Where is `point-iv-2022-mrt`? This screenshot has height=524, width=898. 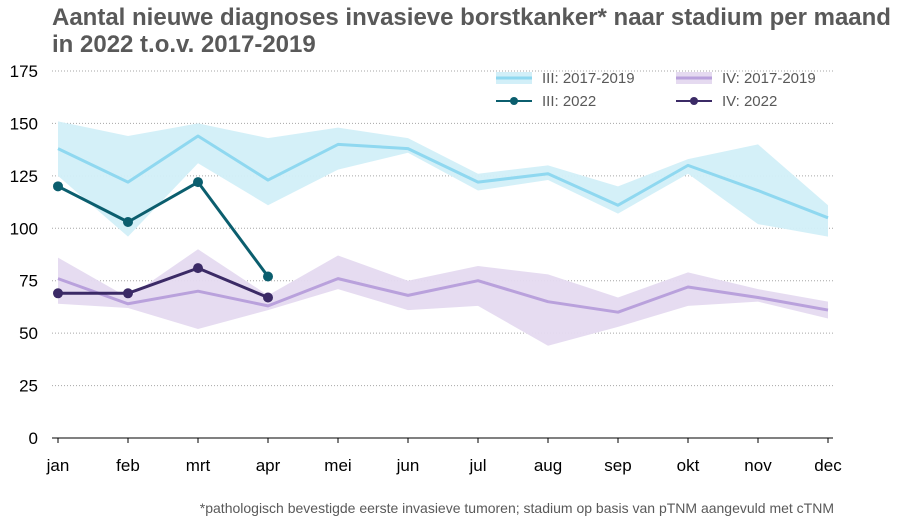 point-iv-2022-mrt is located at coordinates (198, 268).